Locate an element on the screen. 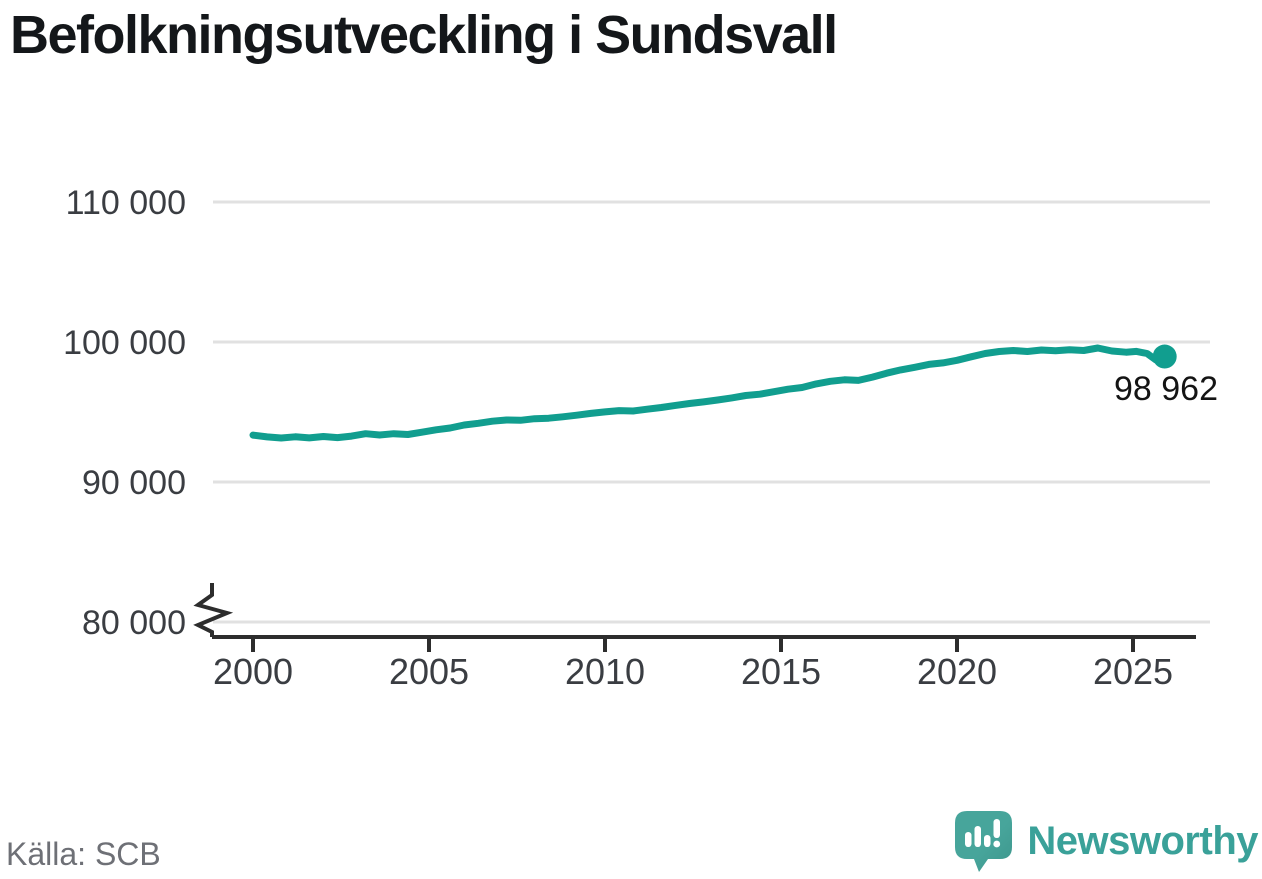 The height and width of the screenshot is (879, 1262). x-tick-label: 2020 is located at coordinates (957, 671).